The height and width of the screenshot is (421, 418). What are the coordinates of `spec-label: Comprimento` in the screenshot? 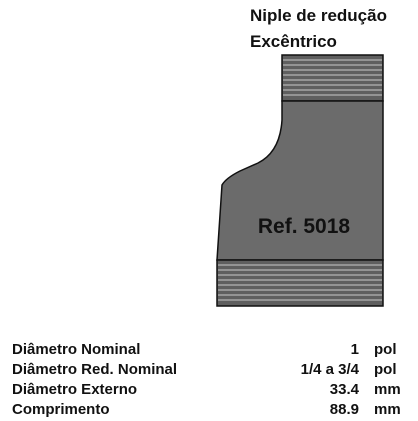 It's located at (61, 409).